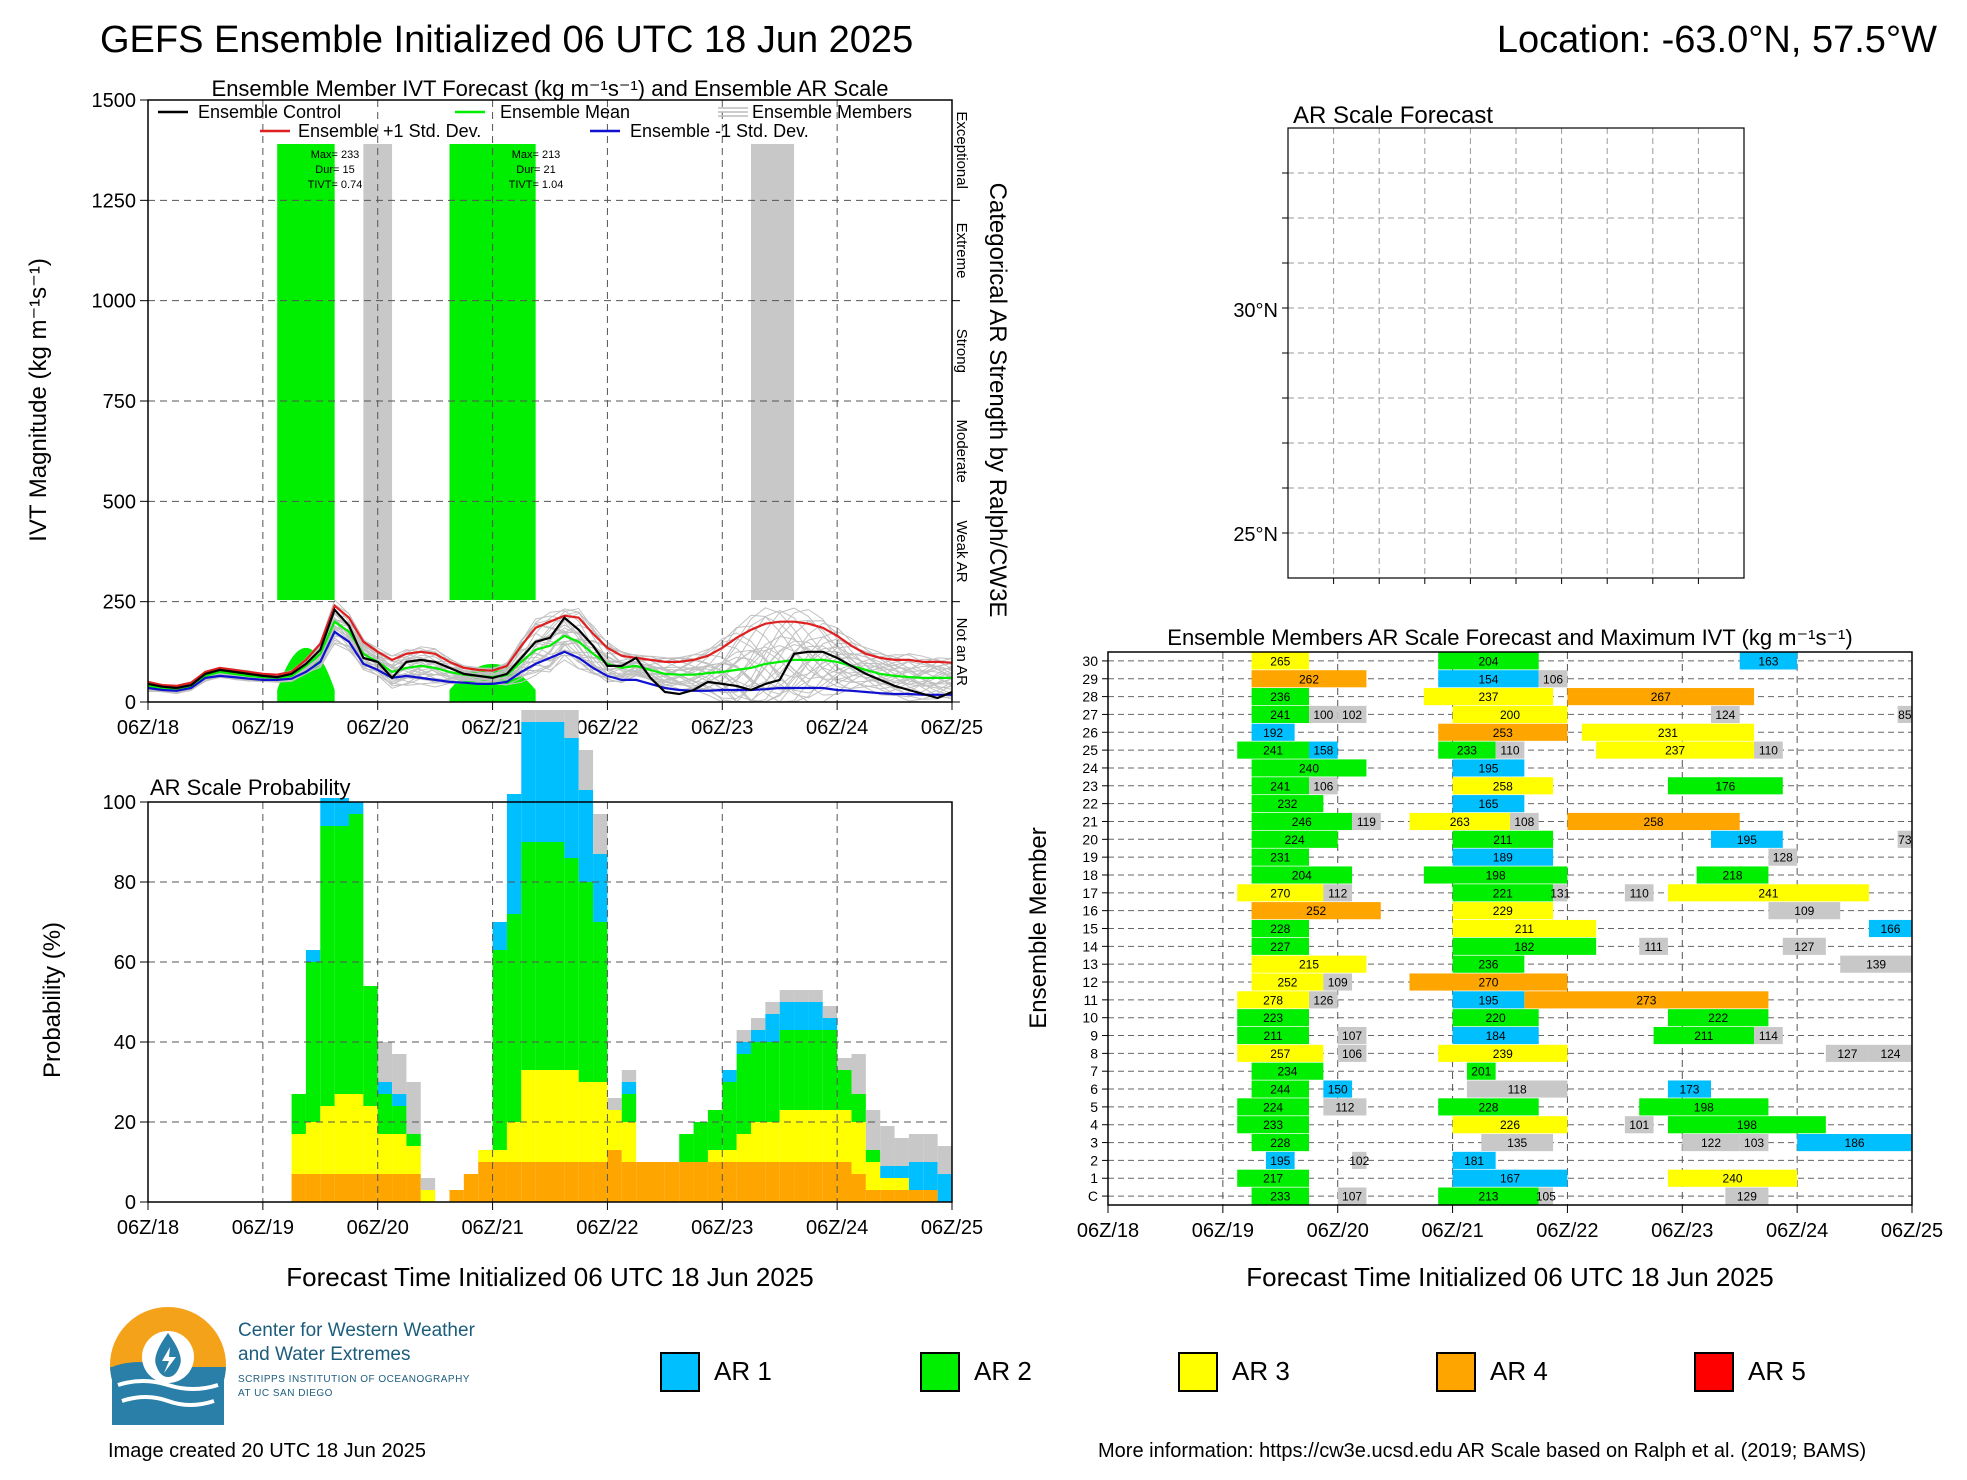  What do you see at coordinates (1338, 1090) in the screenshot?
I see `member-max-ivt-label: 150` at bounding box center [1338, 1090].